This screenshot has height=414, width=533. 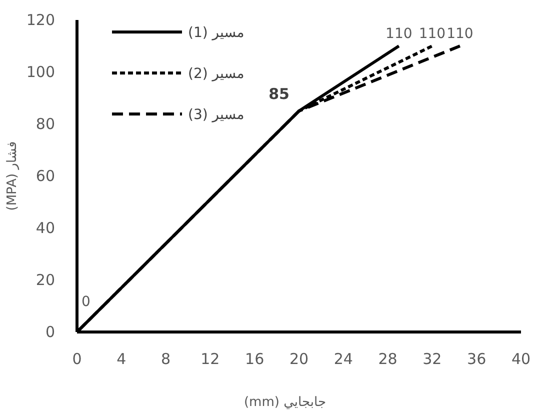 What do you see at coordinates (12, 176) in the screenshot?
I see `y-axis-title: فشار (MPA)` at bounding box center [12, 176].